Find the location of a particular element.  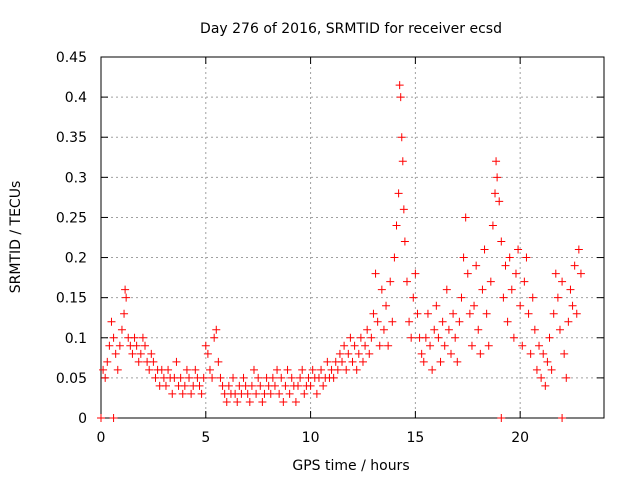

y-tick-label: 0.05 is located at coordinates (71, 379).